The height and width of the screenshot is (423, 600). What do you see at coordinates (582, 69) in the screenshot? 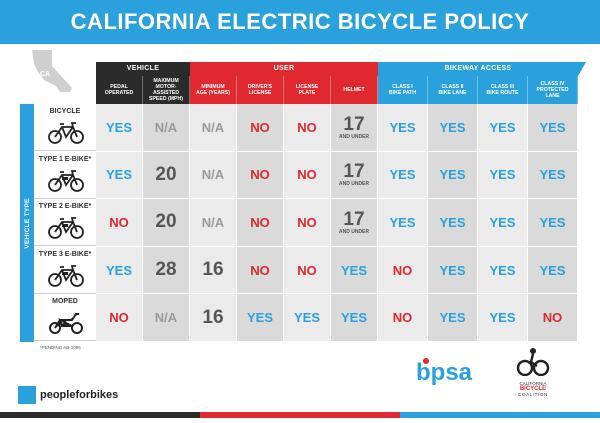
I see `group-tab-corner` at bounding box center [582, 69].